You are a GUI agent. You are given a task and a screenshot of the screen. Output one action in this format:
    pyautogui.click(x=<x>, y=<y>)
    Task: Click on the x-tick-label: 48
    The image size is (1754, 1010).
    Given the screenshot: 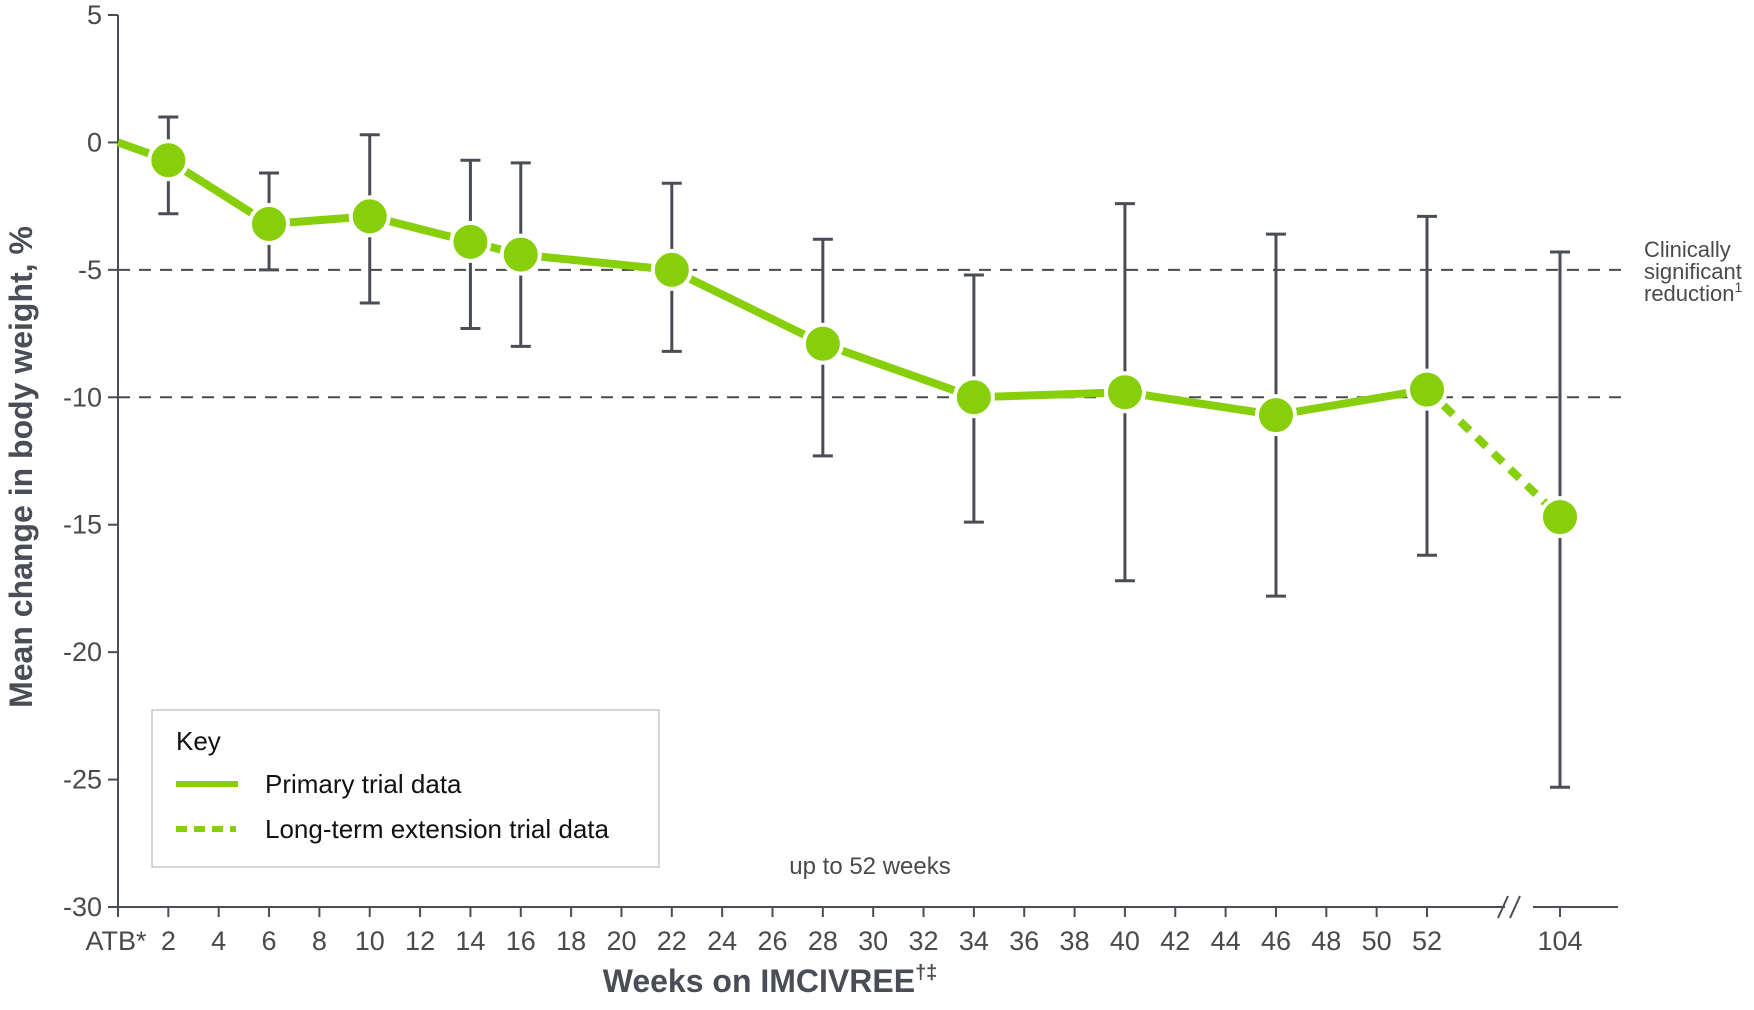 What is the action you would take?
    pyautogui.click(x=1326, y=941)
    